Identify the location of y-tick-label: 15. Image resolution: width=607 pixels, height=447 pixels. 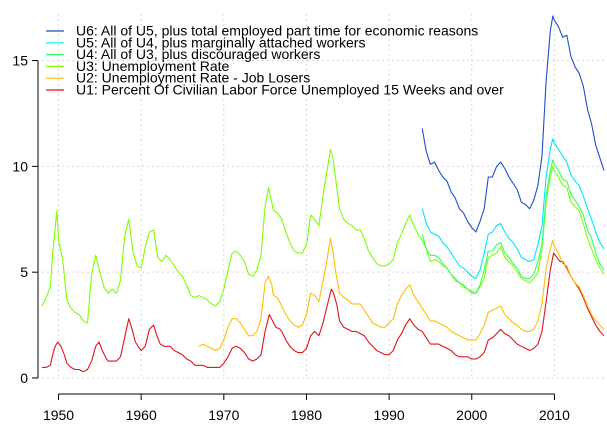
(20, 61).